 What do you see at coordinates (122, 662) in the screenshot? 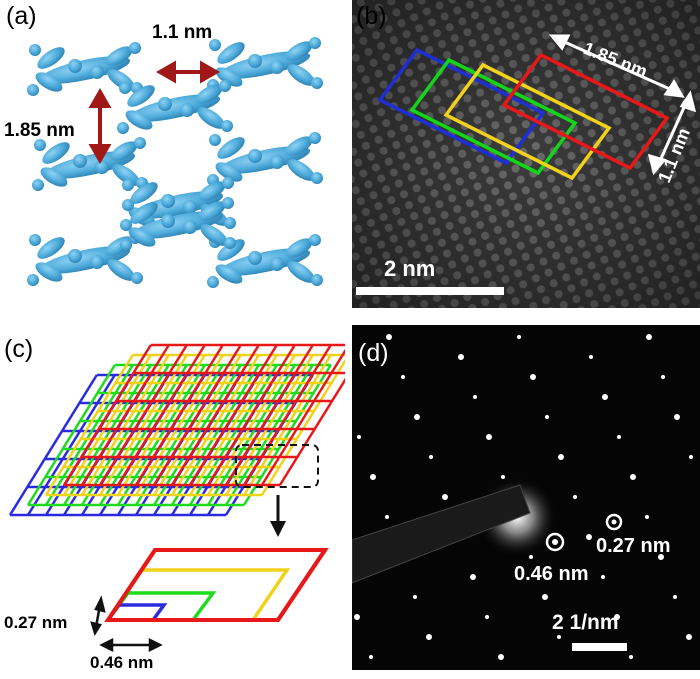
I see `spacing-long-label: 0.46 nm` at bounding box center [122, 662].